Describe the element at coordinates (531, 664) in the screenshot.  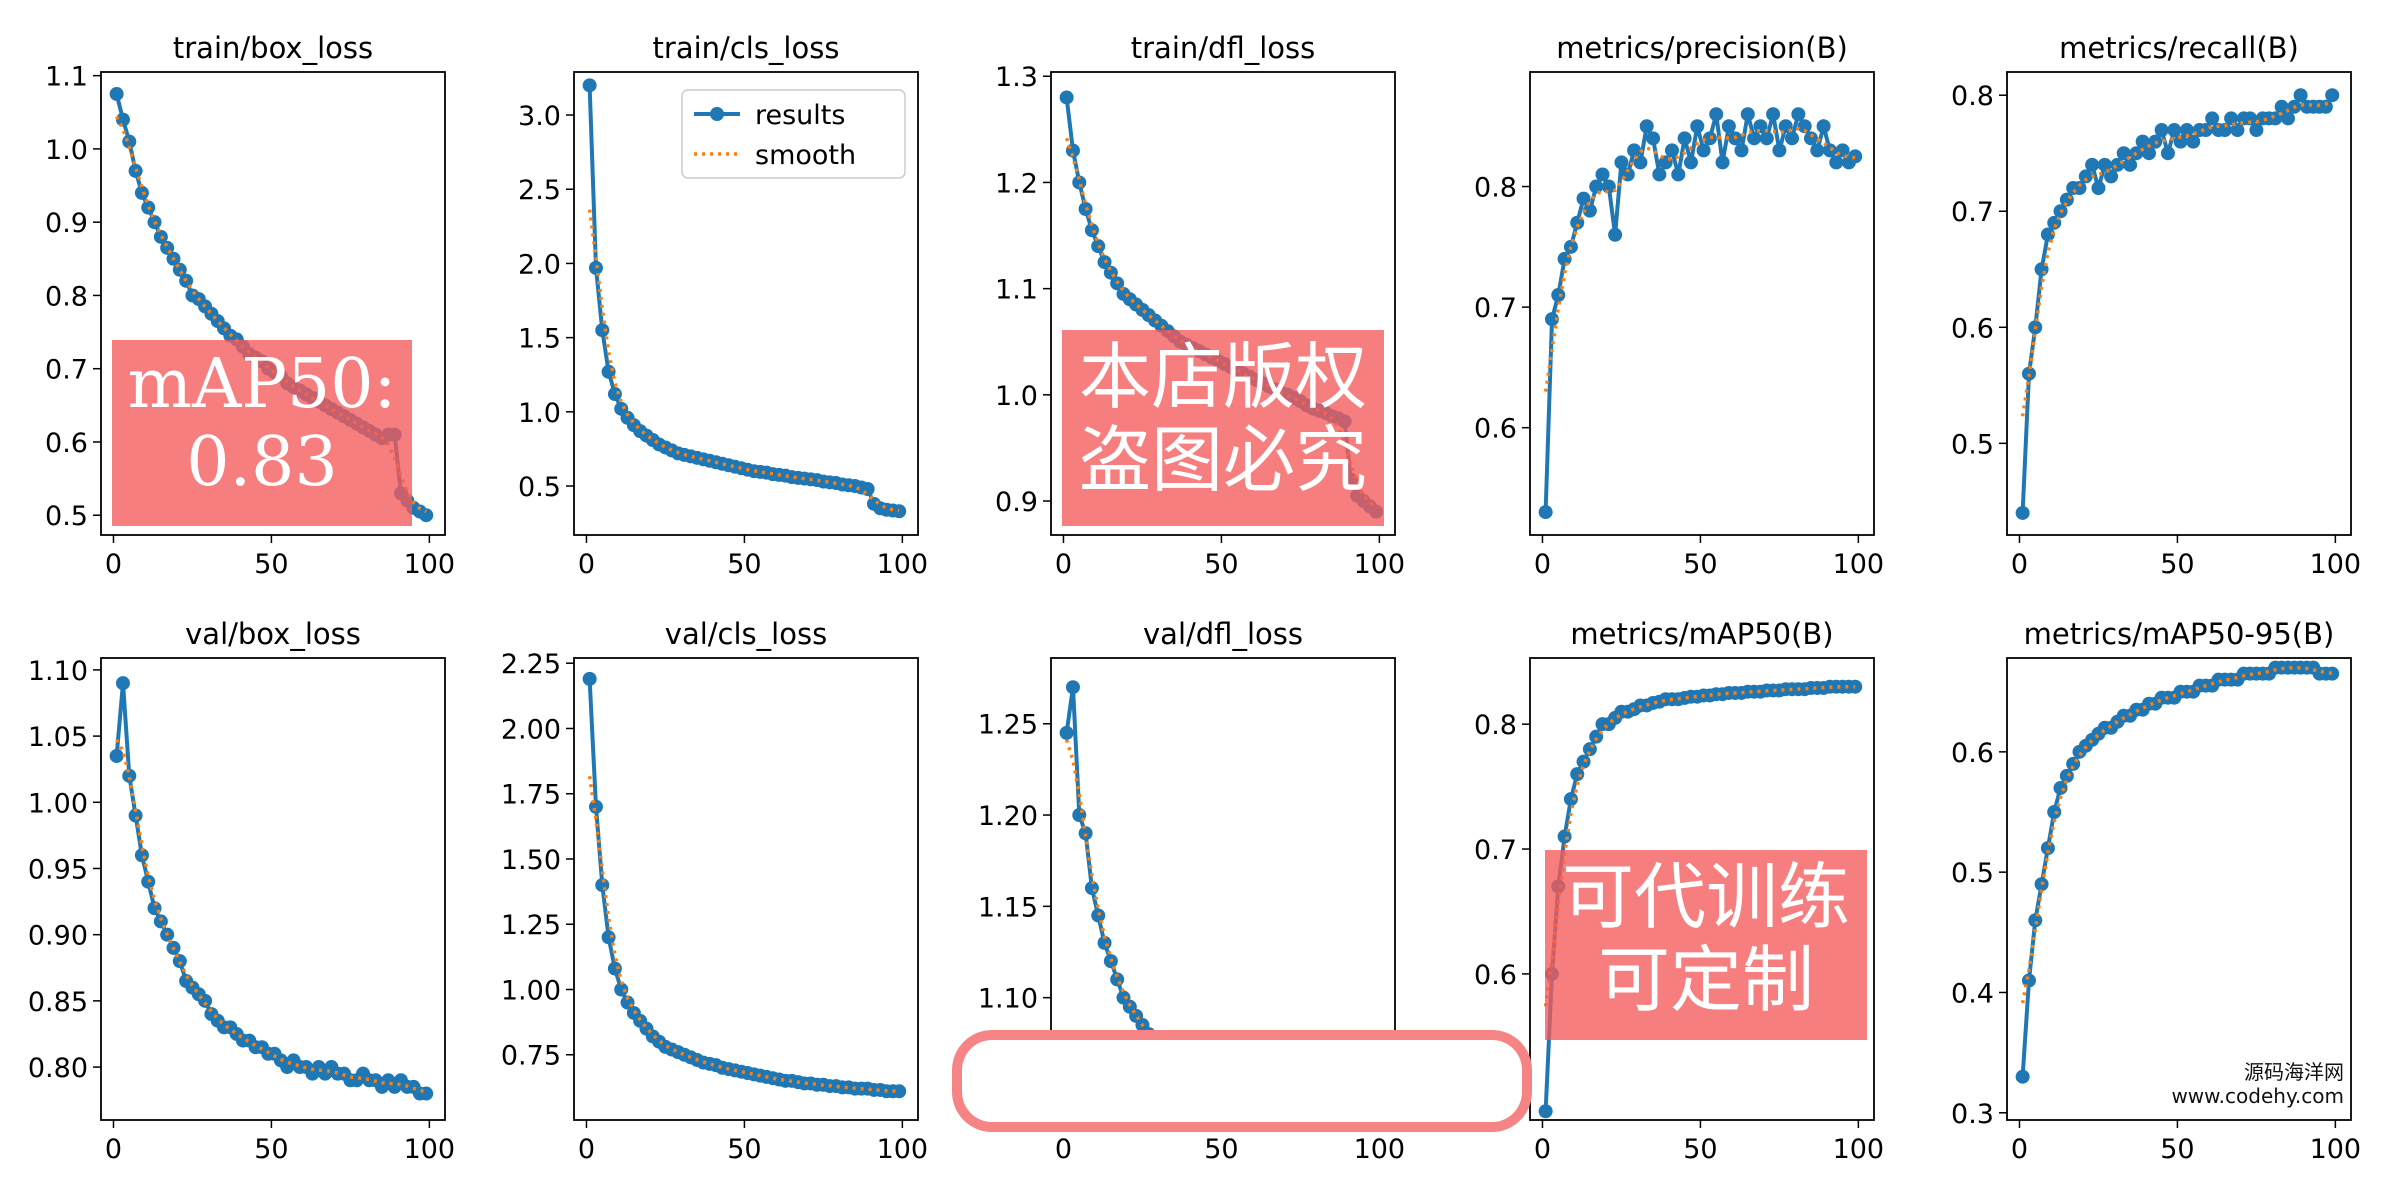
I see `y-tick-label: 2.25` at that location.